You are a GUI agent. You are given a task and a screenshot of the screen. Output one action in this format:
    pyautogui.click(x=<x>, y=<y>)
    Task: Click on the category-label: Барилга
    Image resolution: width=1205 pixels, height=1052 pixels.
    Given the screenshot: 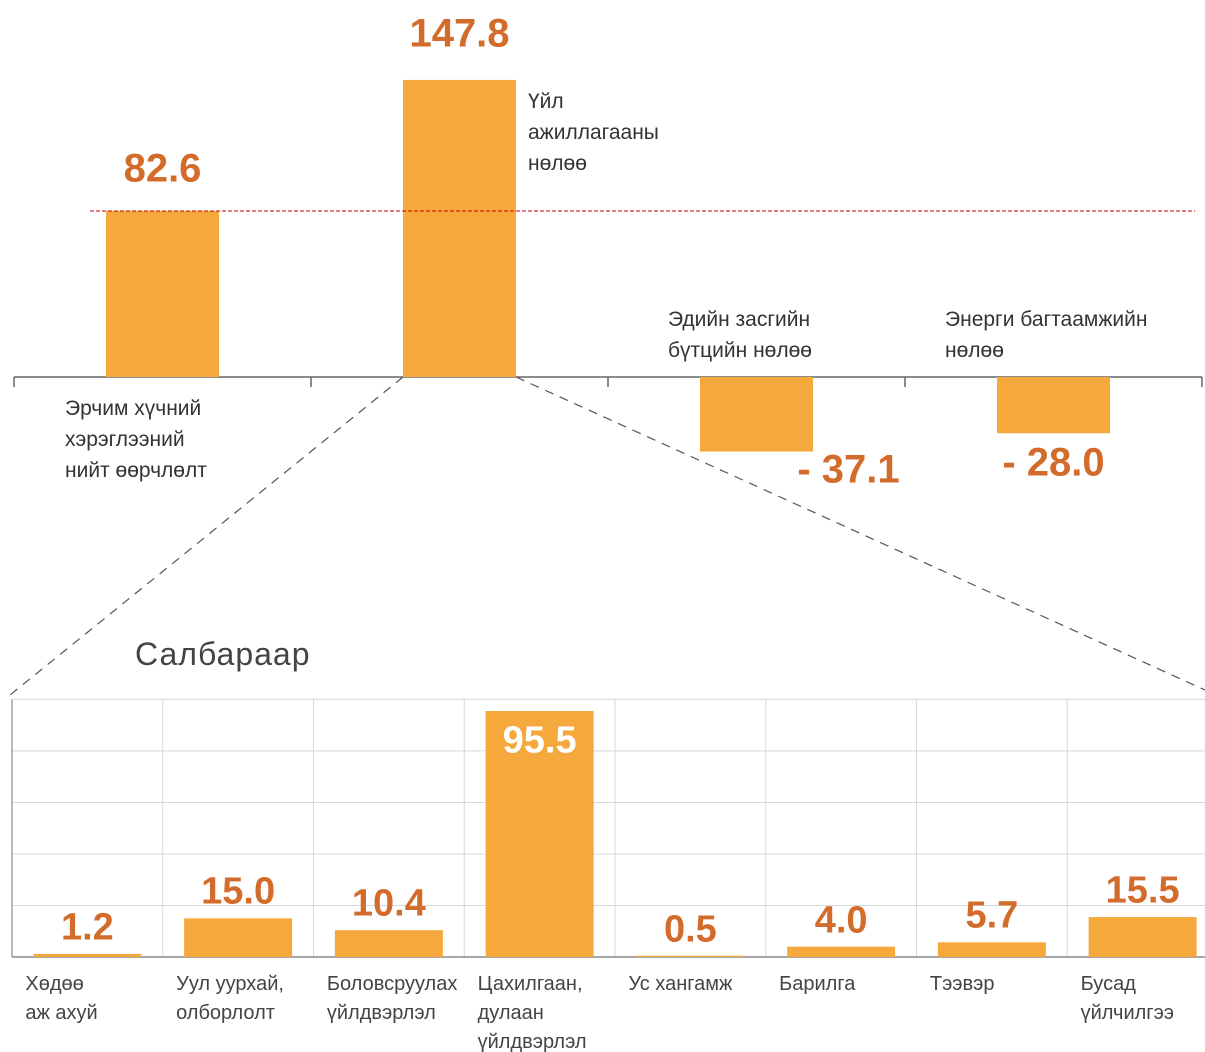 What is the action you would take?
    pyautogui.click(x=817, y=984)
    